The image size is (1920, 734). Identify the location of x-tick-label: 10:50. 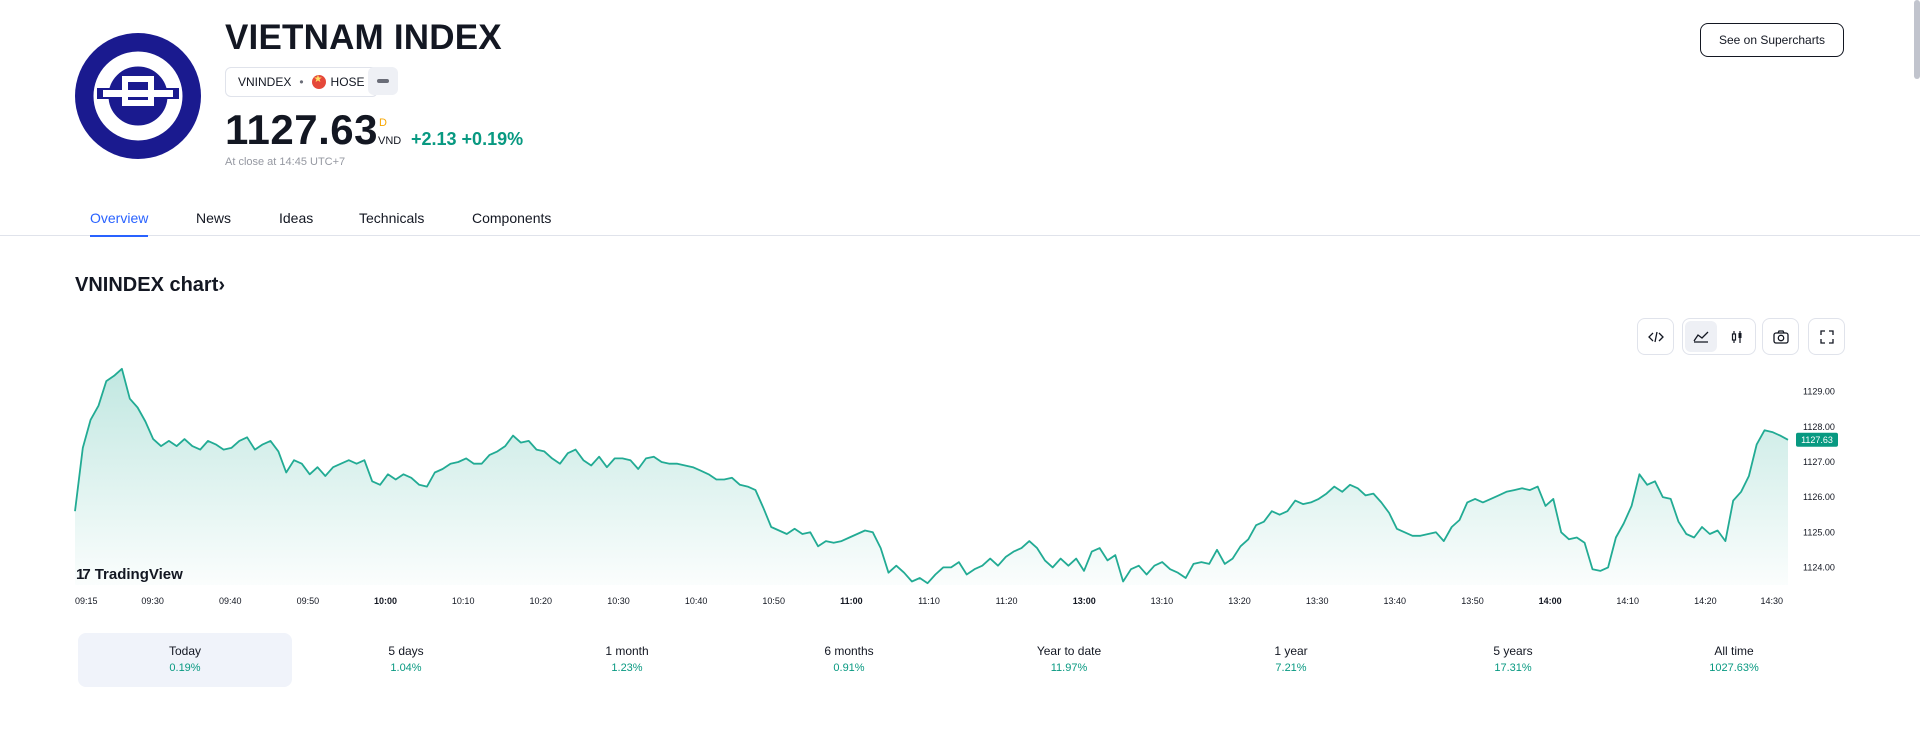
(773, 601).